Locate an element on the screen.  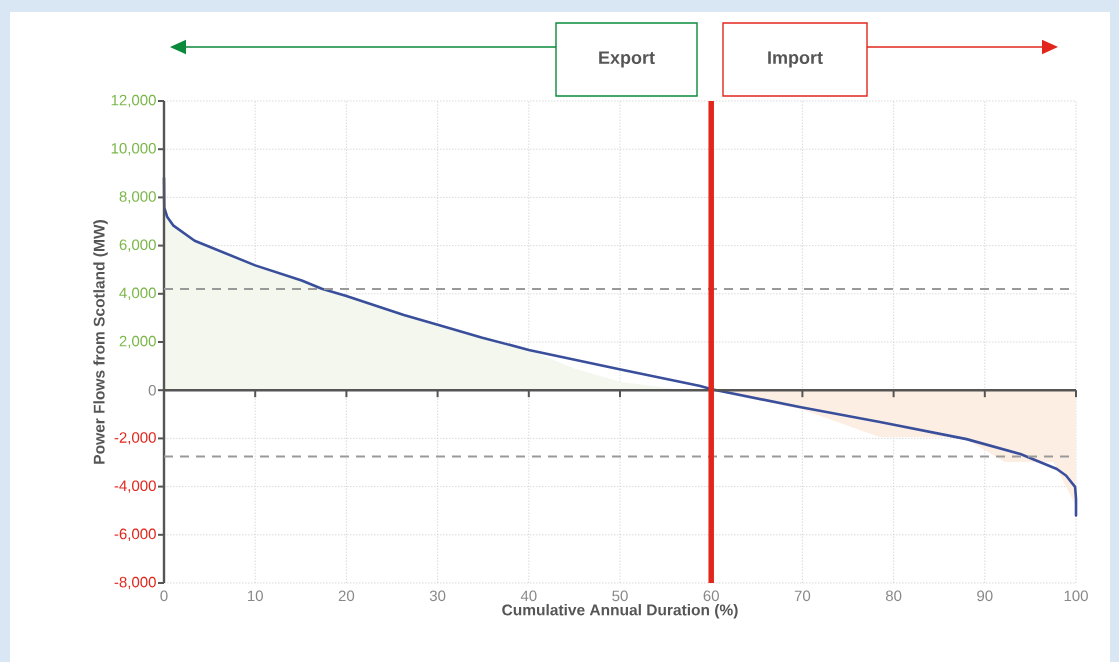
x-tick-label: 10 is located at coordinates (255, 596).